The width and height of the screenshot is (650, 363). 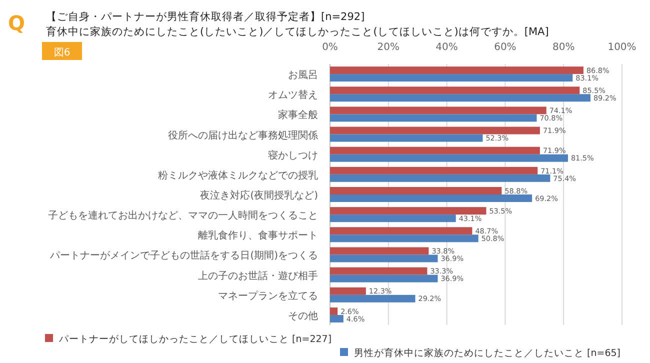 I want to click on x-tick-label: 20%, so click(x=388, y=47).